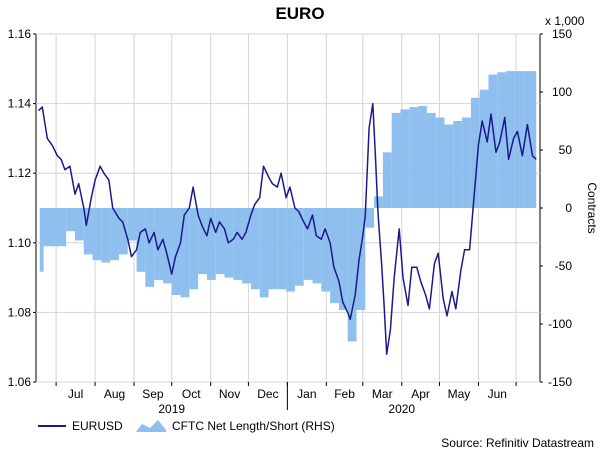 This screenshot has height=456, width=600. I want to click on legend-cftc-swatch, so click(151, 426).